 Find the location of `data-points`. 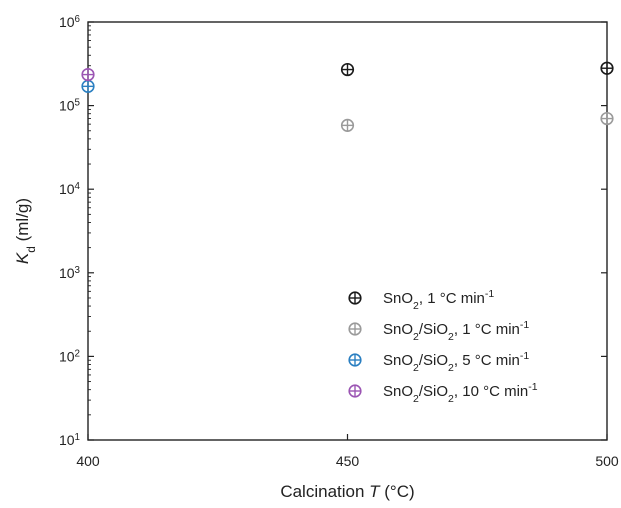

data-points is located at coordinates (347, 96).